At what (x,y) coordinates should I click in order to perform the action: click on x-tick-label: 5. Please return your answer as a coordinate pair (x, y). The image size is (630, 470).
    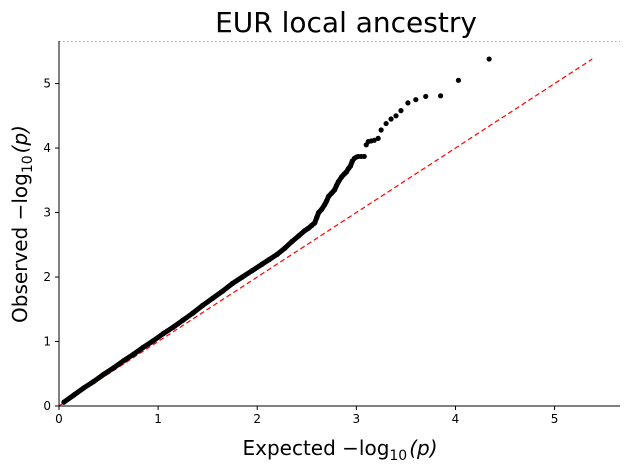
    Looking at the image, I should click on (555, 419).